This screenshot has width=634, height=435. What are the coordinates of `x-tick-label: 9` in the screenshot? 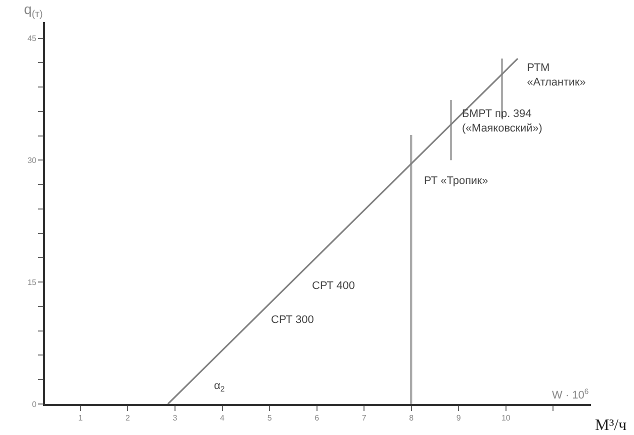 It's located at (459, 418).